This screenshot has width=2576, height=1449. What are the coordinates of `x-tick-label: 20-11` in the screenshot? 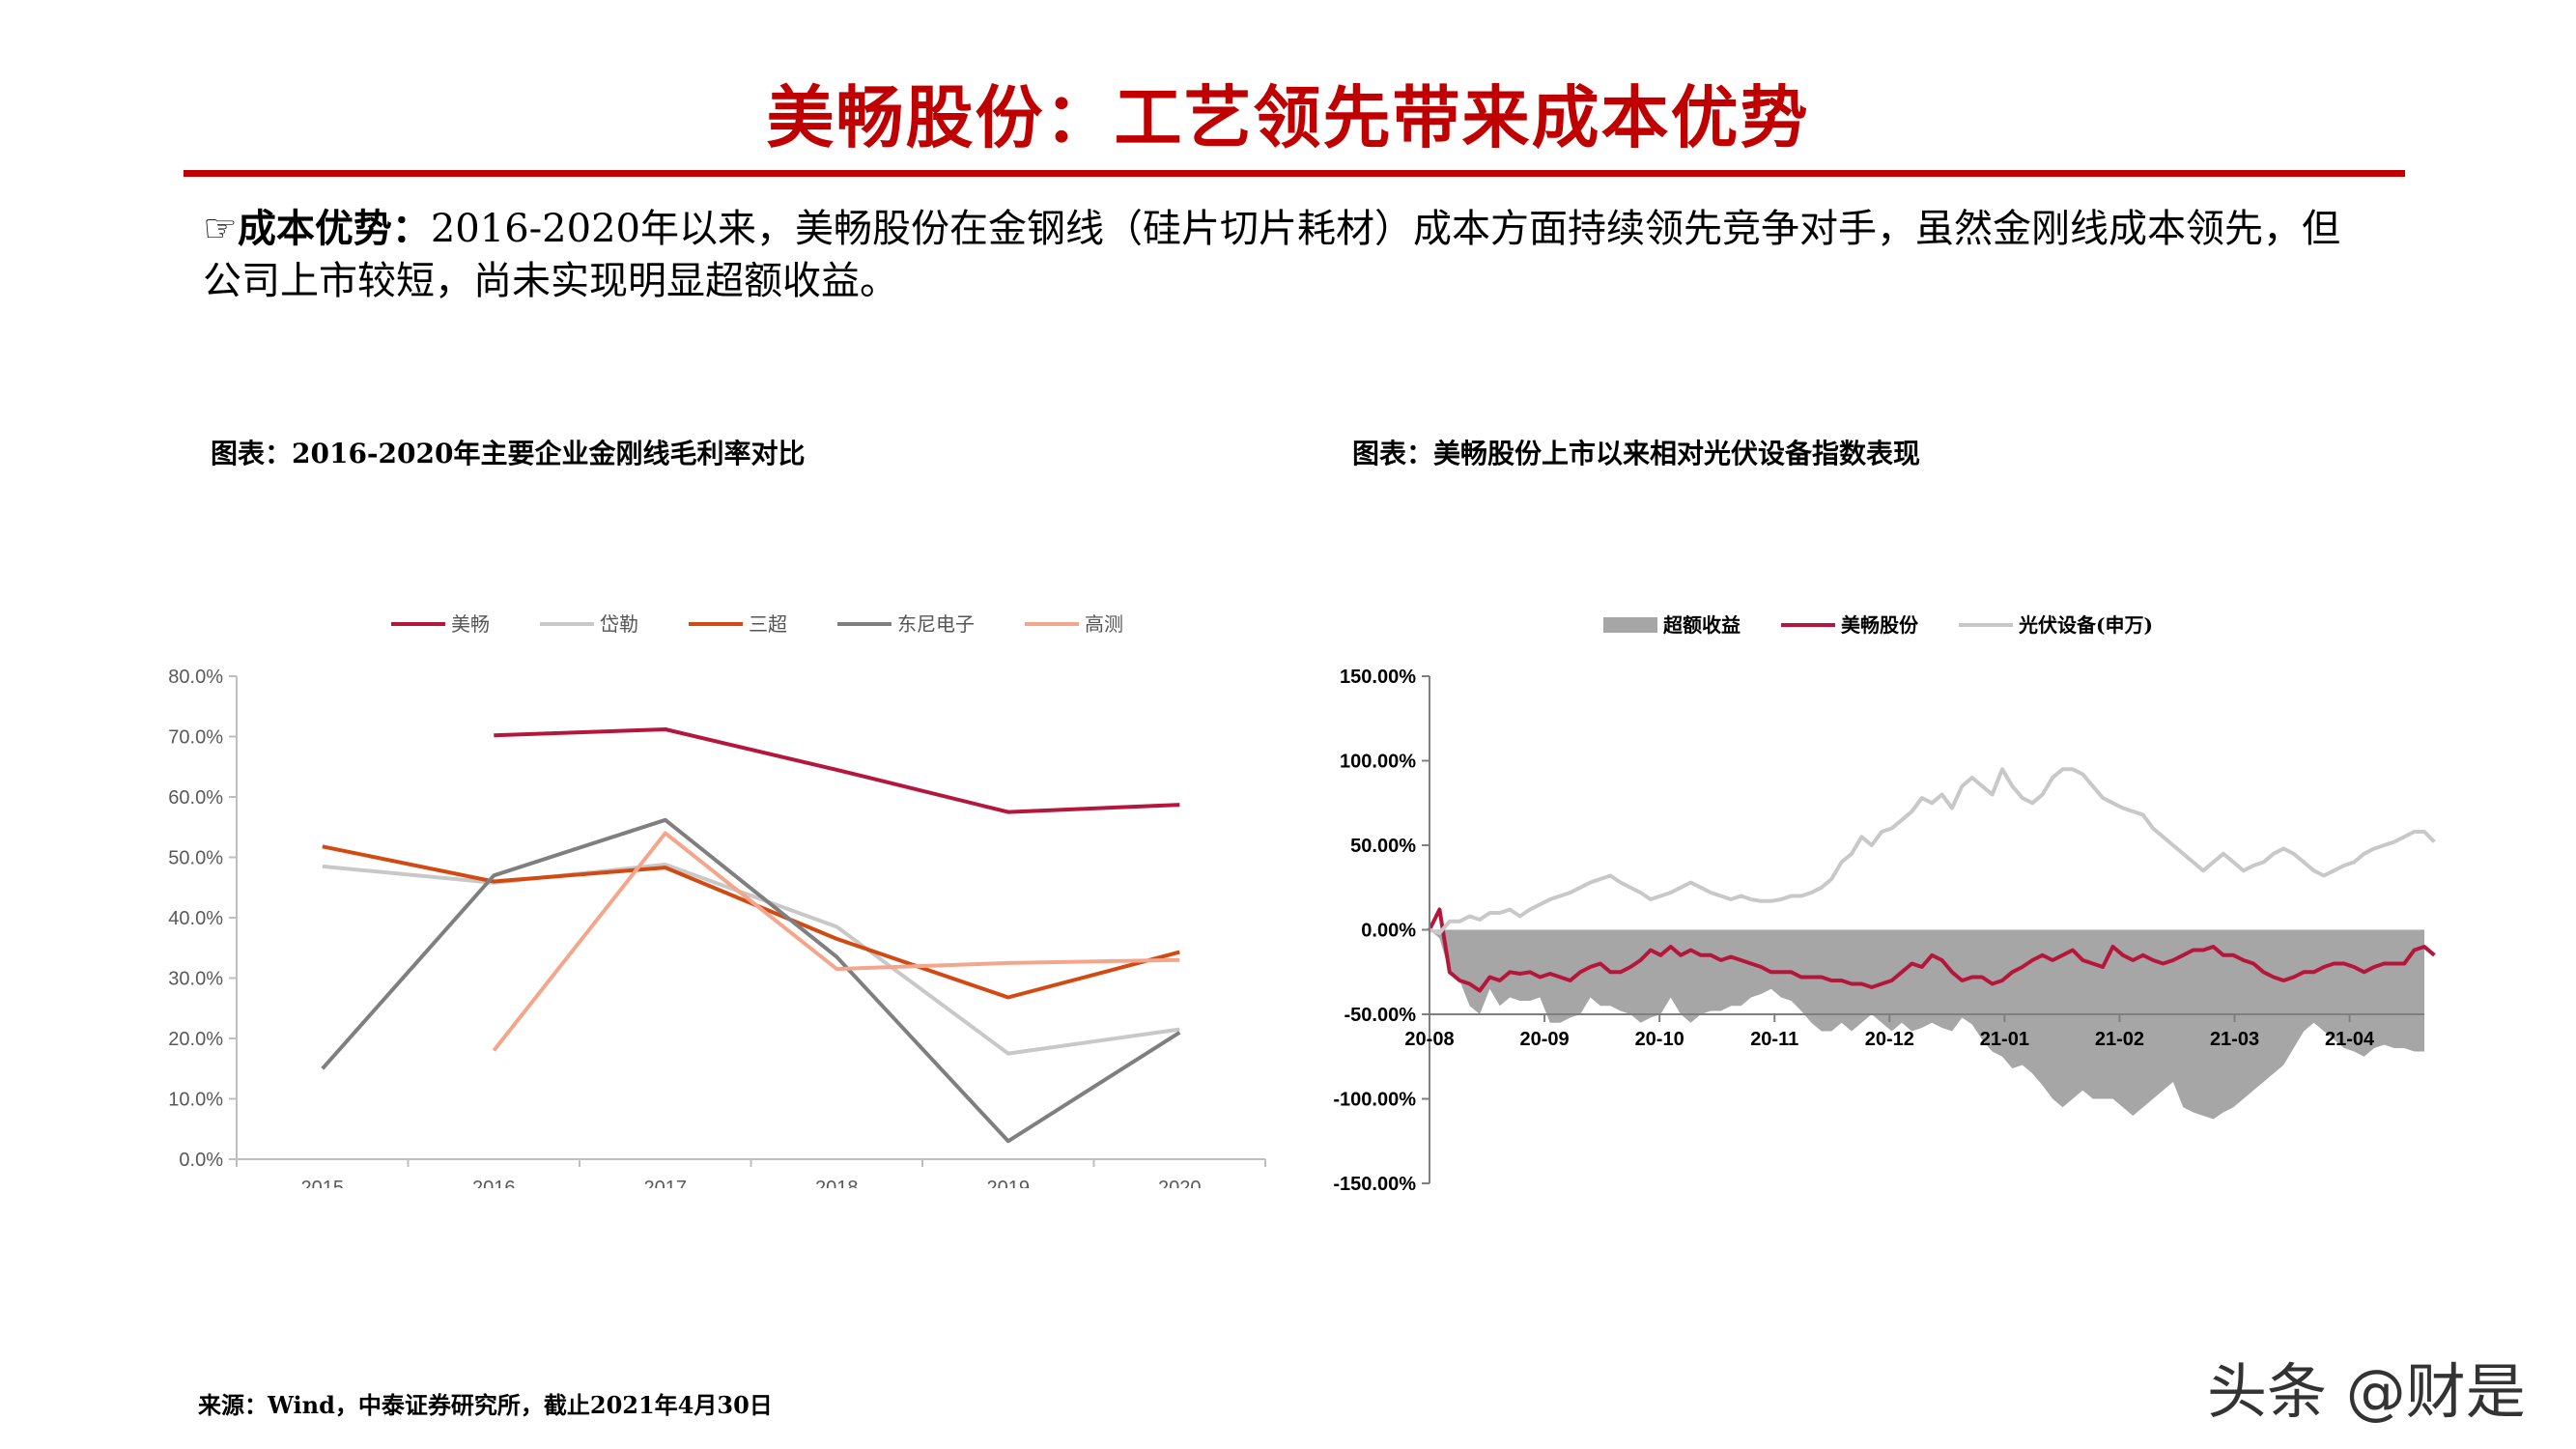 It's located at (1774, 1039).